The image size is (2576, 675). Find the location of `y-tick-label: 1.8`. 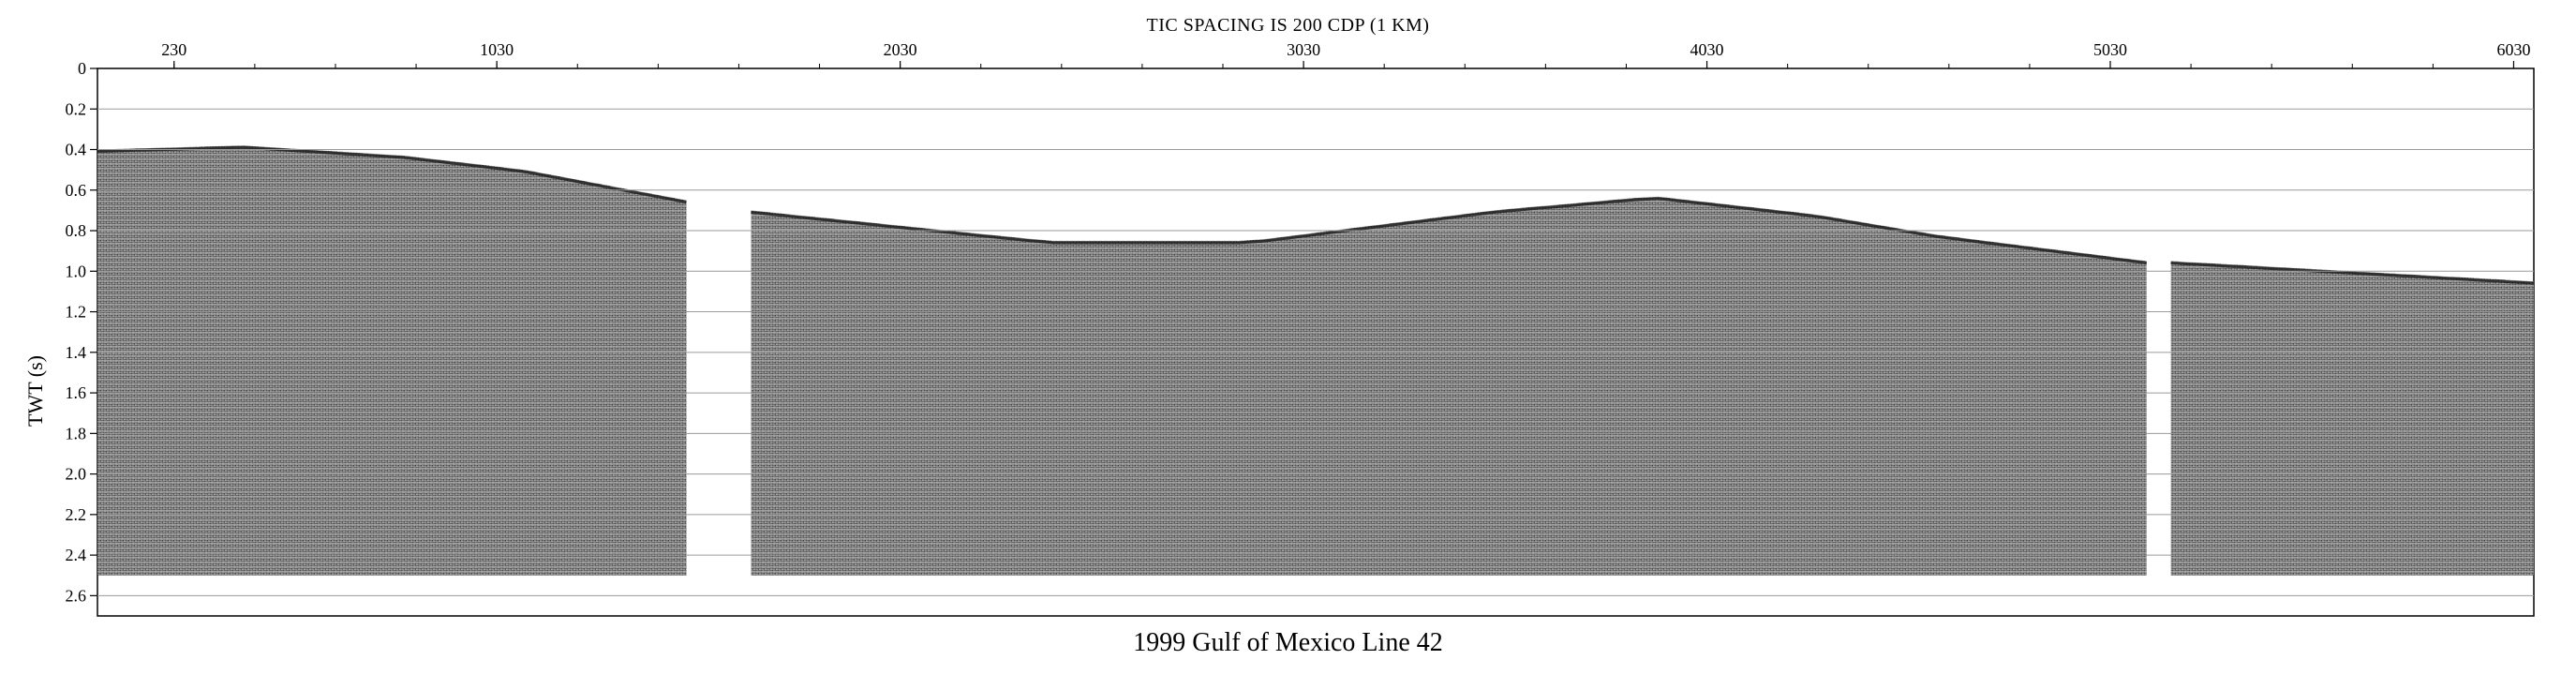

y-tick-label: 1.8 is located at coordinates (76, 433).